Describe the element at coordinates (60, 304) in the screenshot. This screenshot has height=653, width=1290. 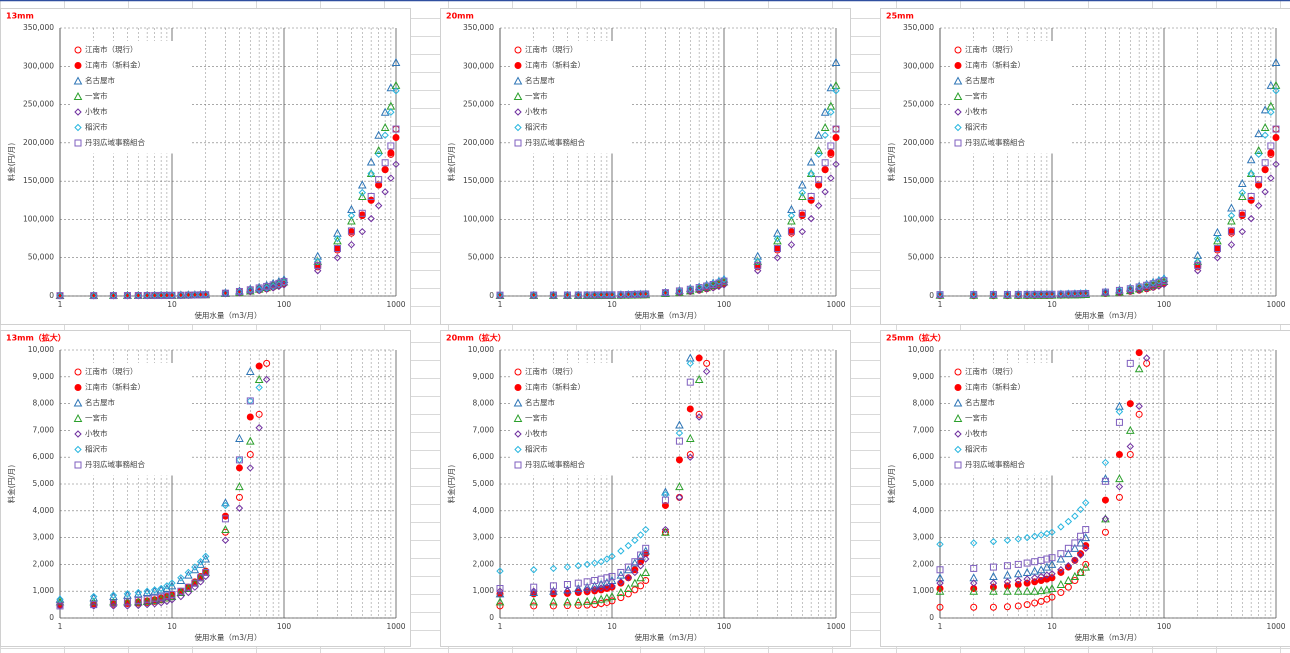
I see `x-tick-label: 1` at that location.